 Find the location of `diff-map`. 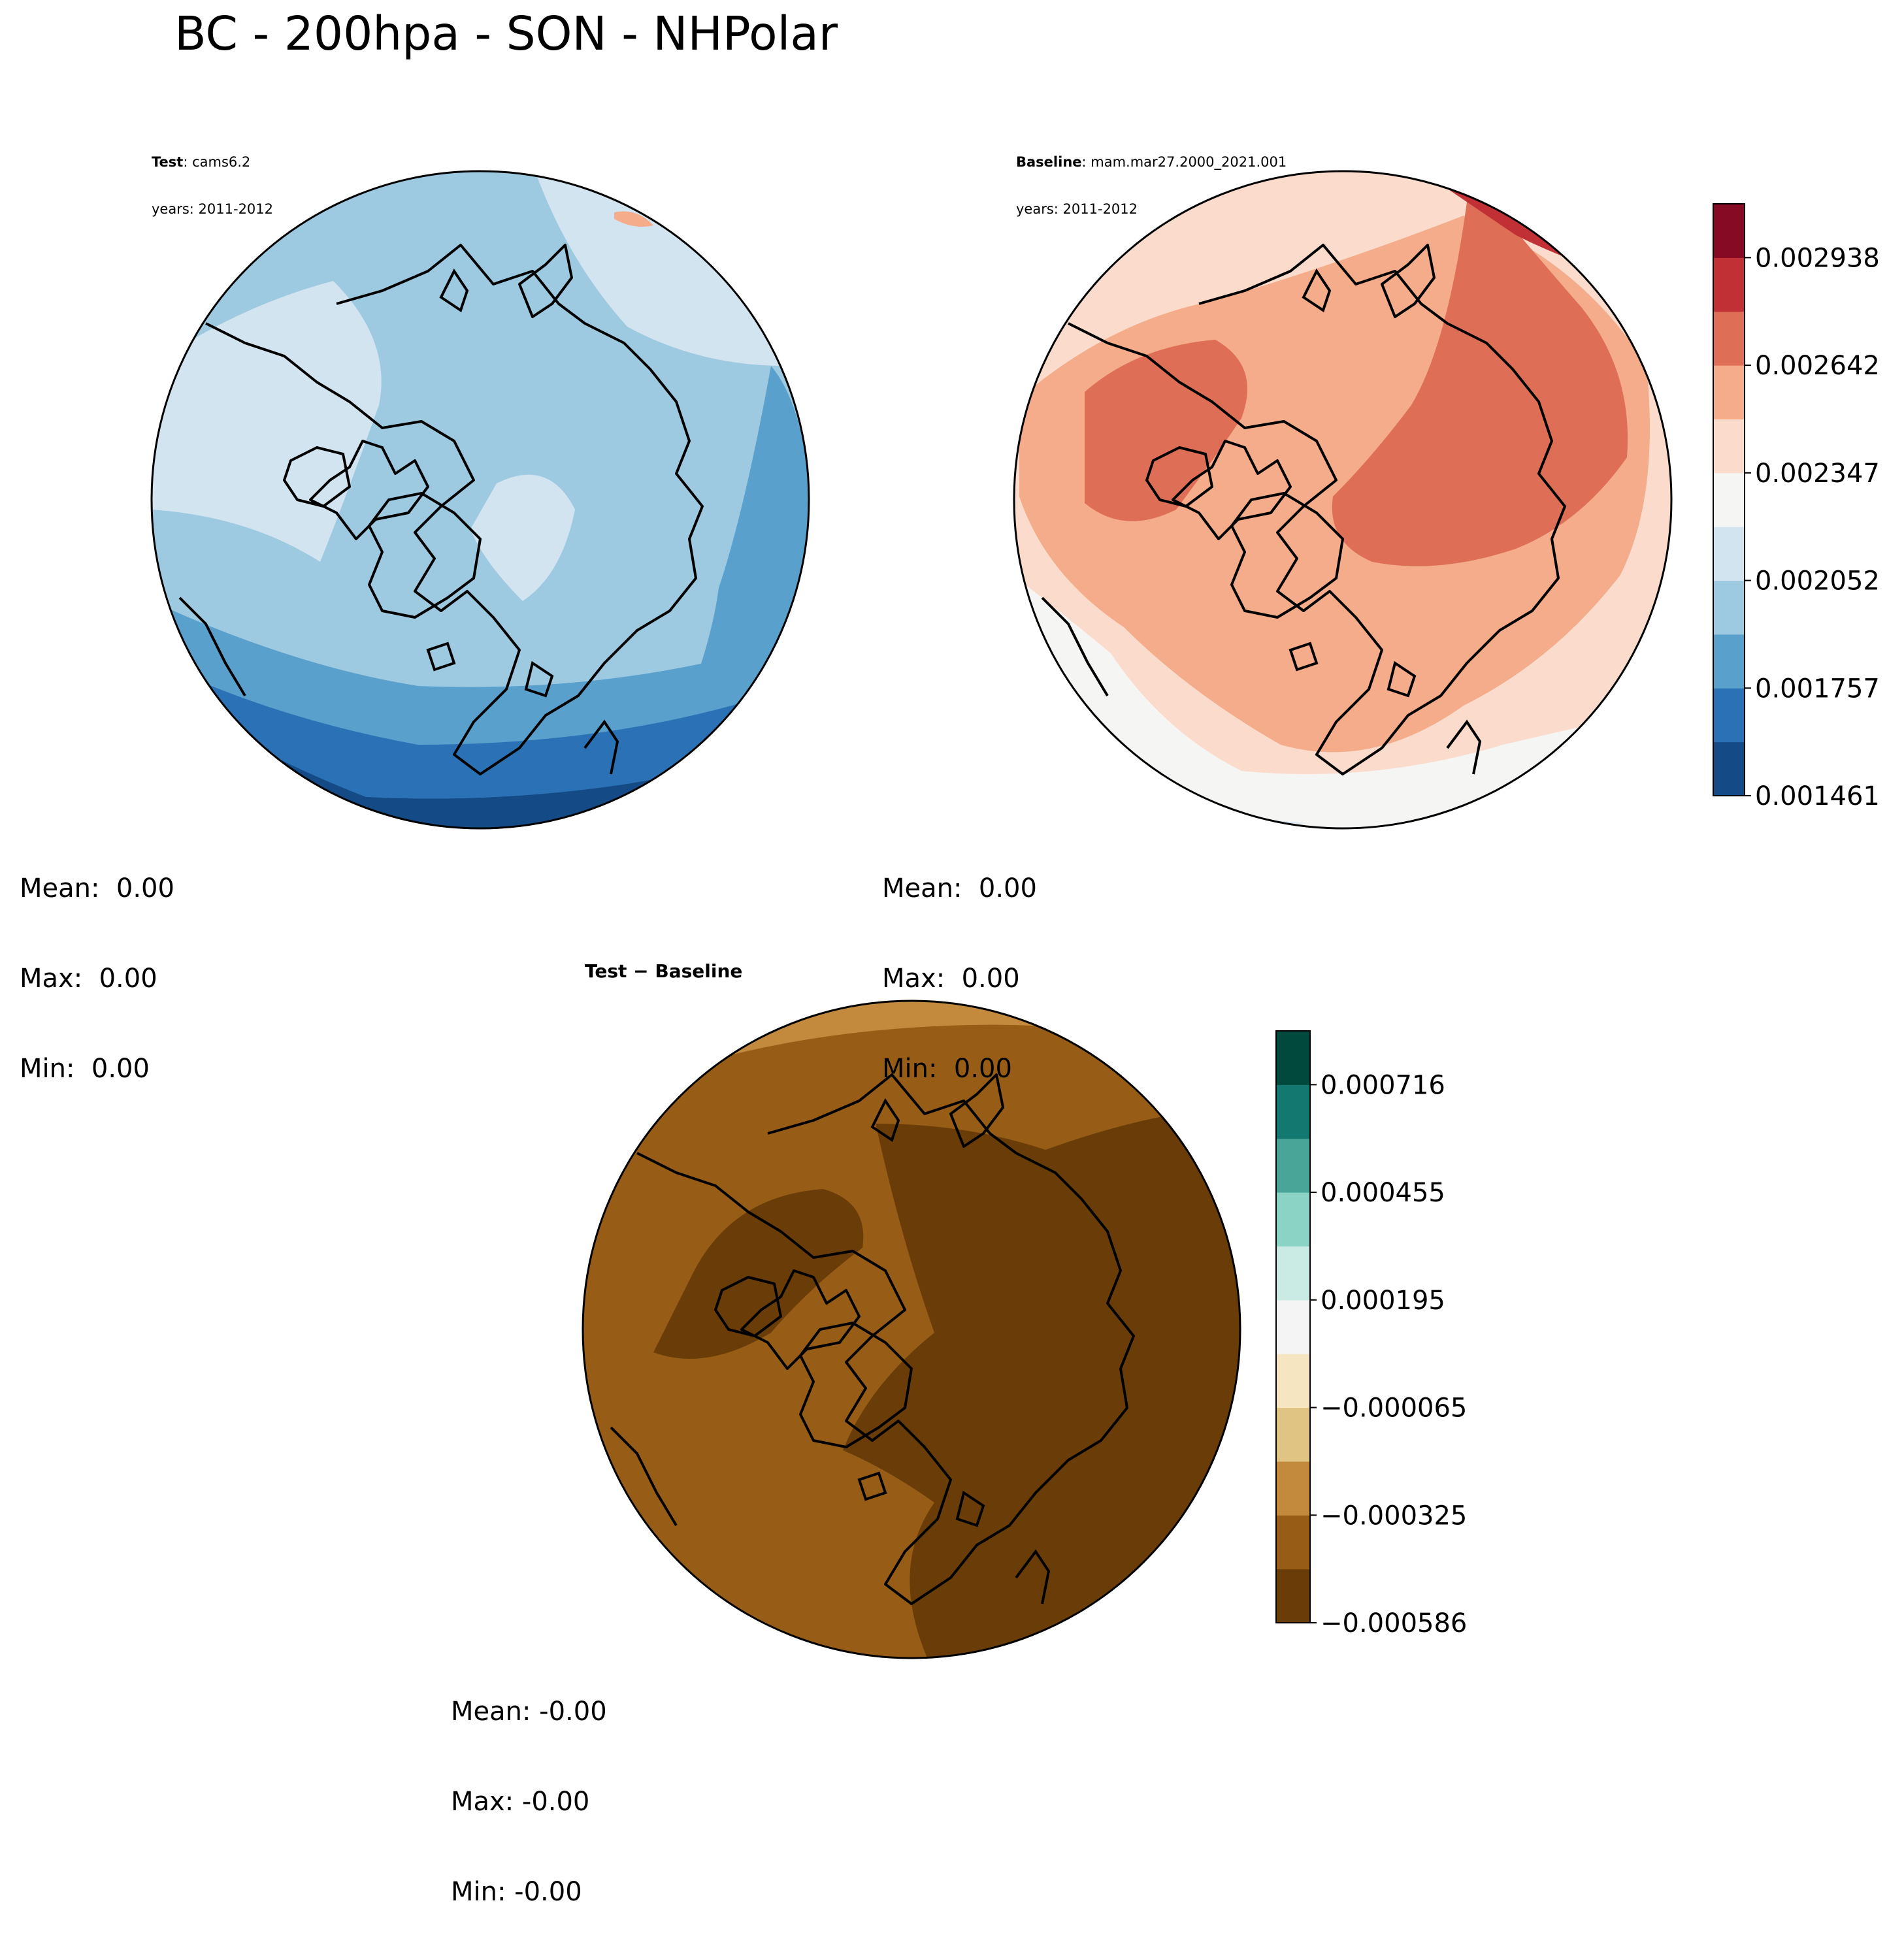

diff-map is located at coordinates (911, 1329).